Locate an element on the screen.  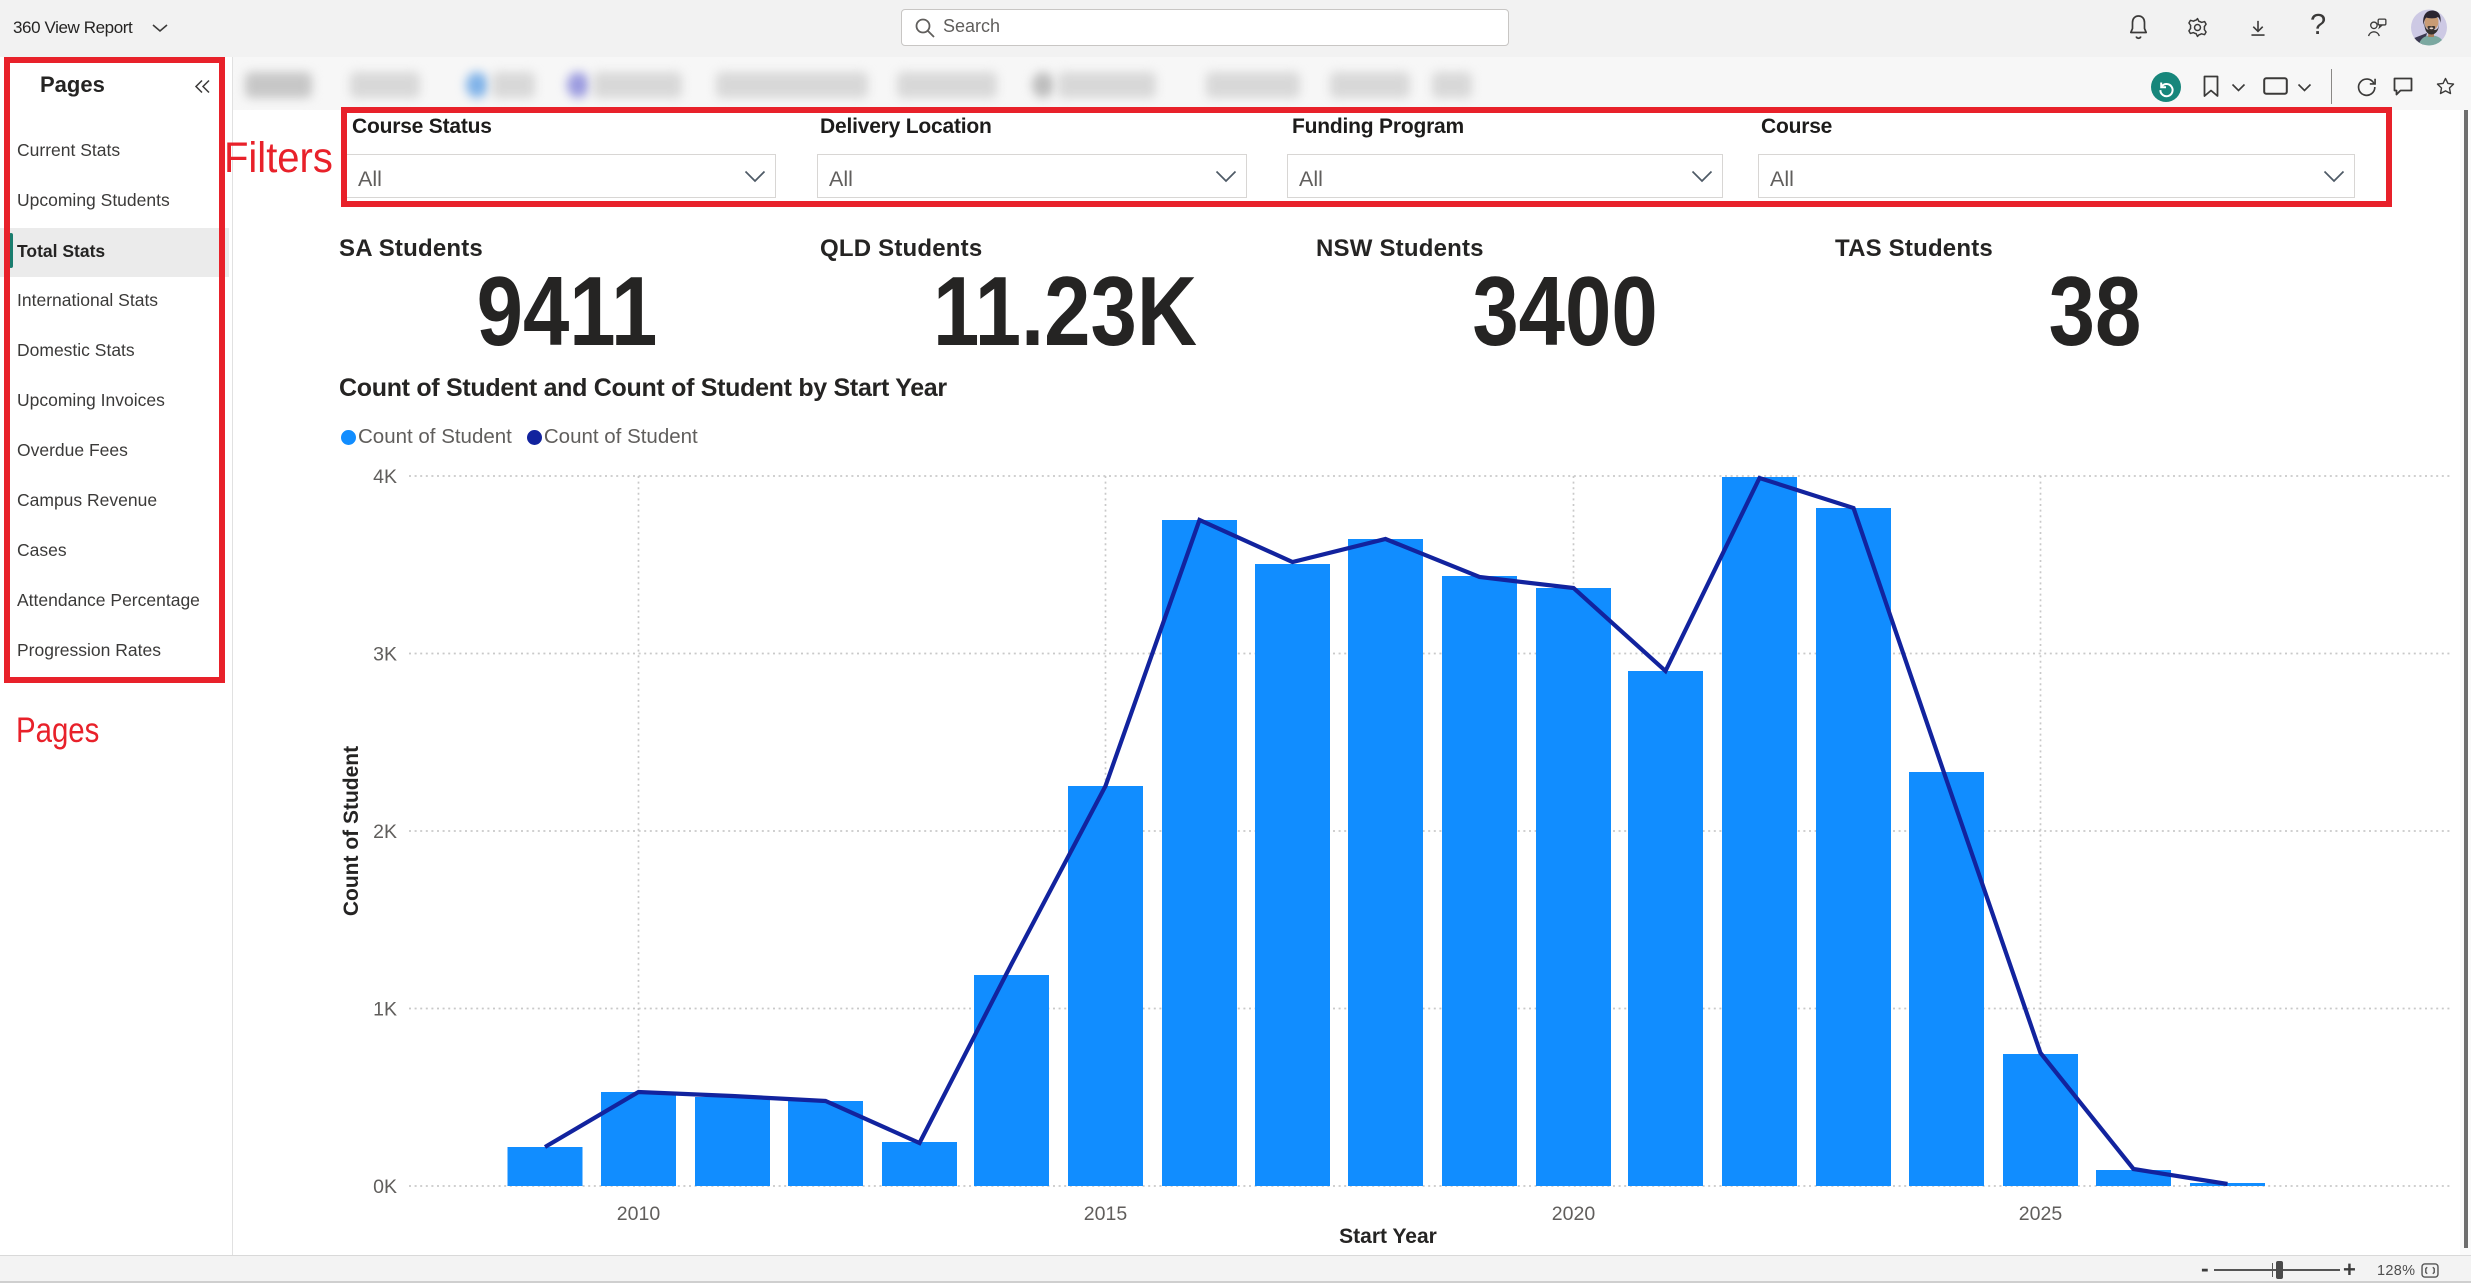
svg-text: 2025 is located at coordinates (2041, 1214).